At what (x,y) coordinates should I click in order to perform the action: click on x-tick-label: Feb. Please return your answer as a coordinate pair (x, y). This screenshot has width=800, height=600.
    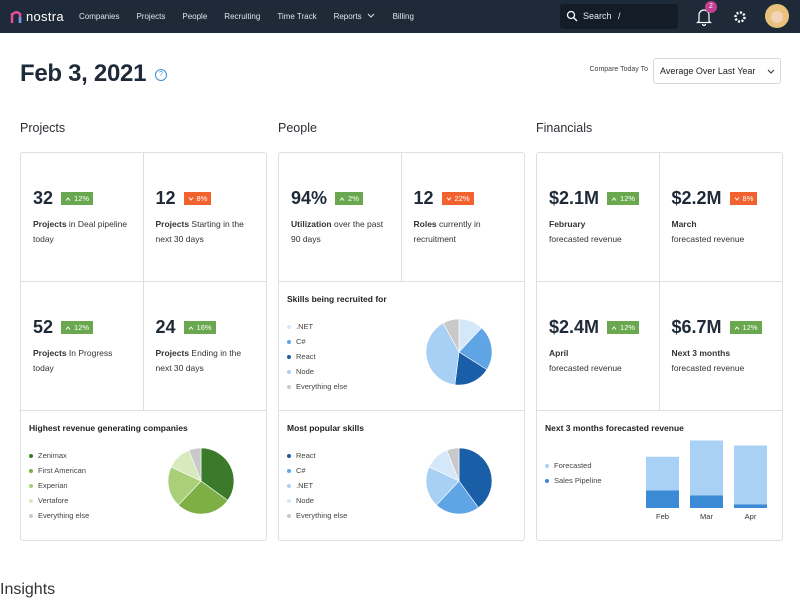
    Looking at the image, I should click on (662, 516).